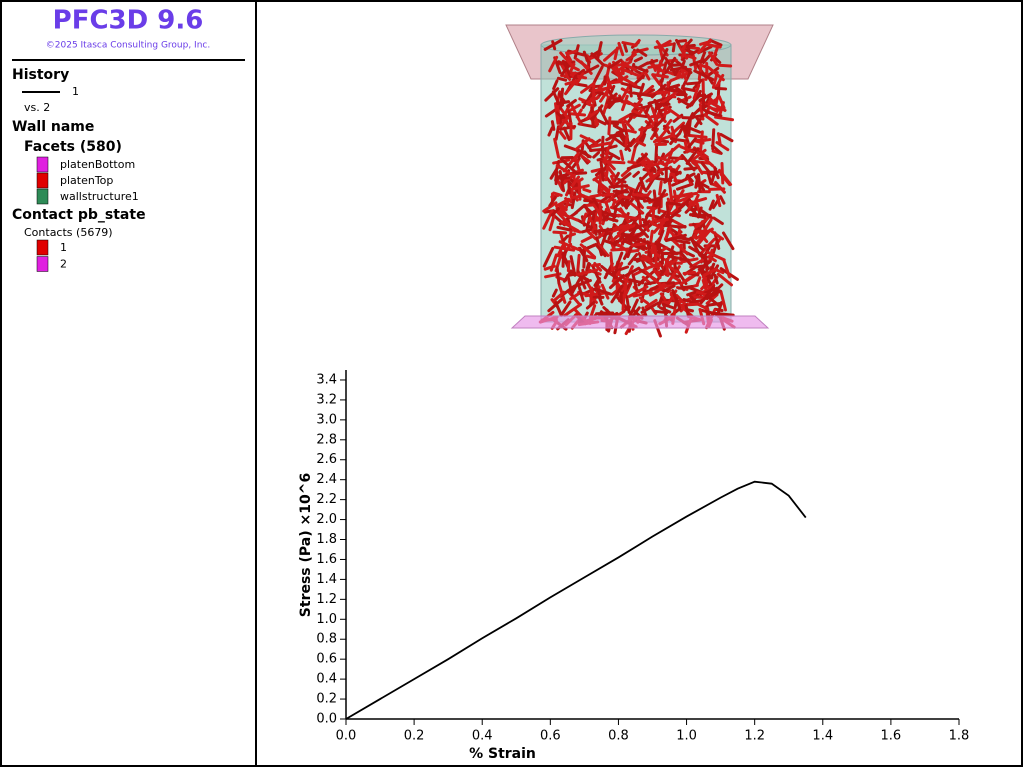 This screenshot has width=1024, height=768. I want to click on y-tick-label: 3.4, so click(326, 379).